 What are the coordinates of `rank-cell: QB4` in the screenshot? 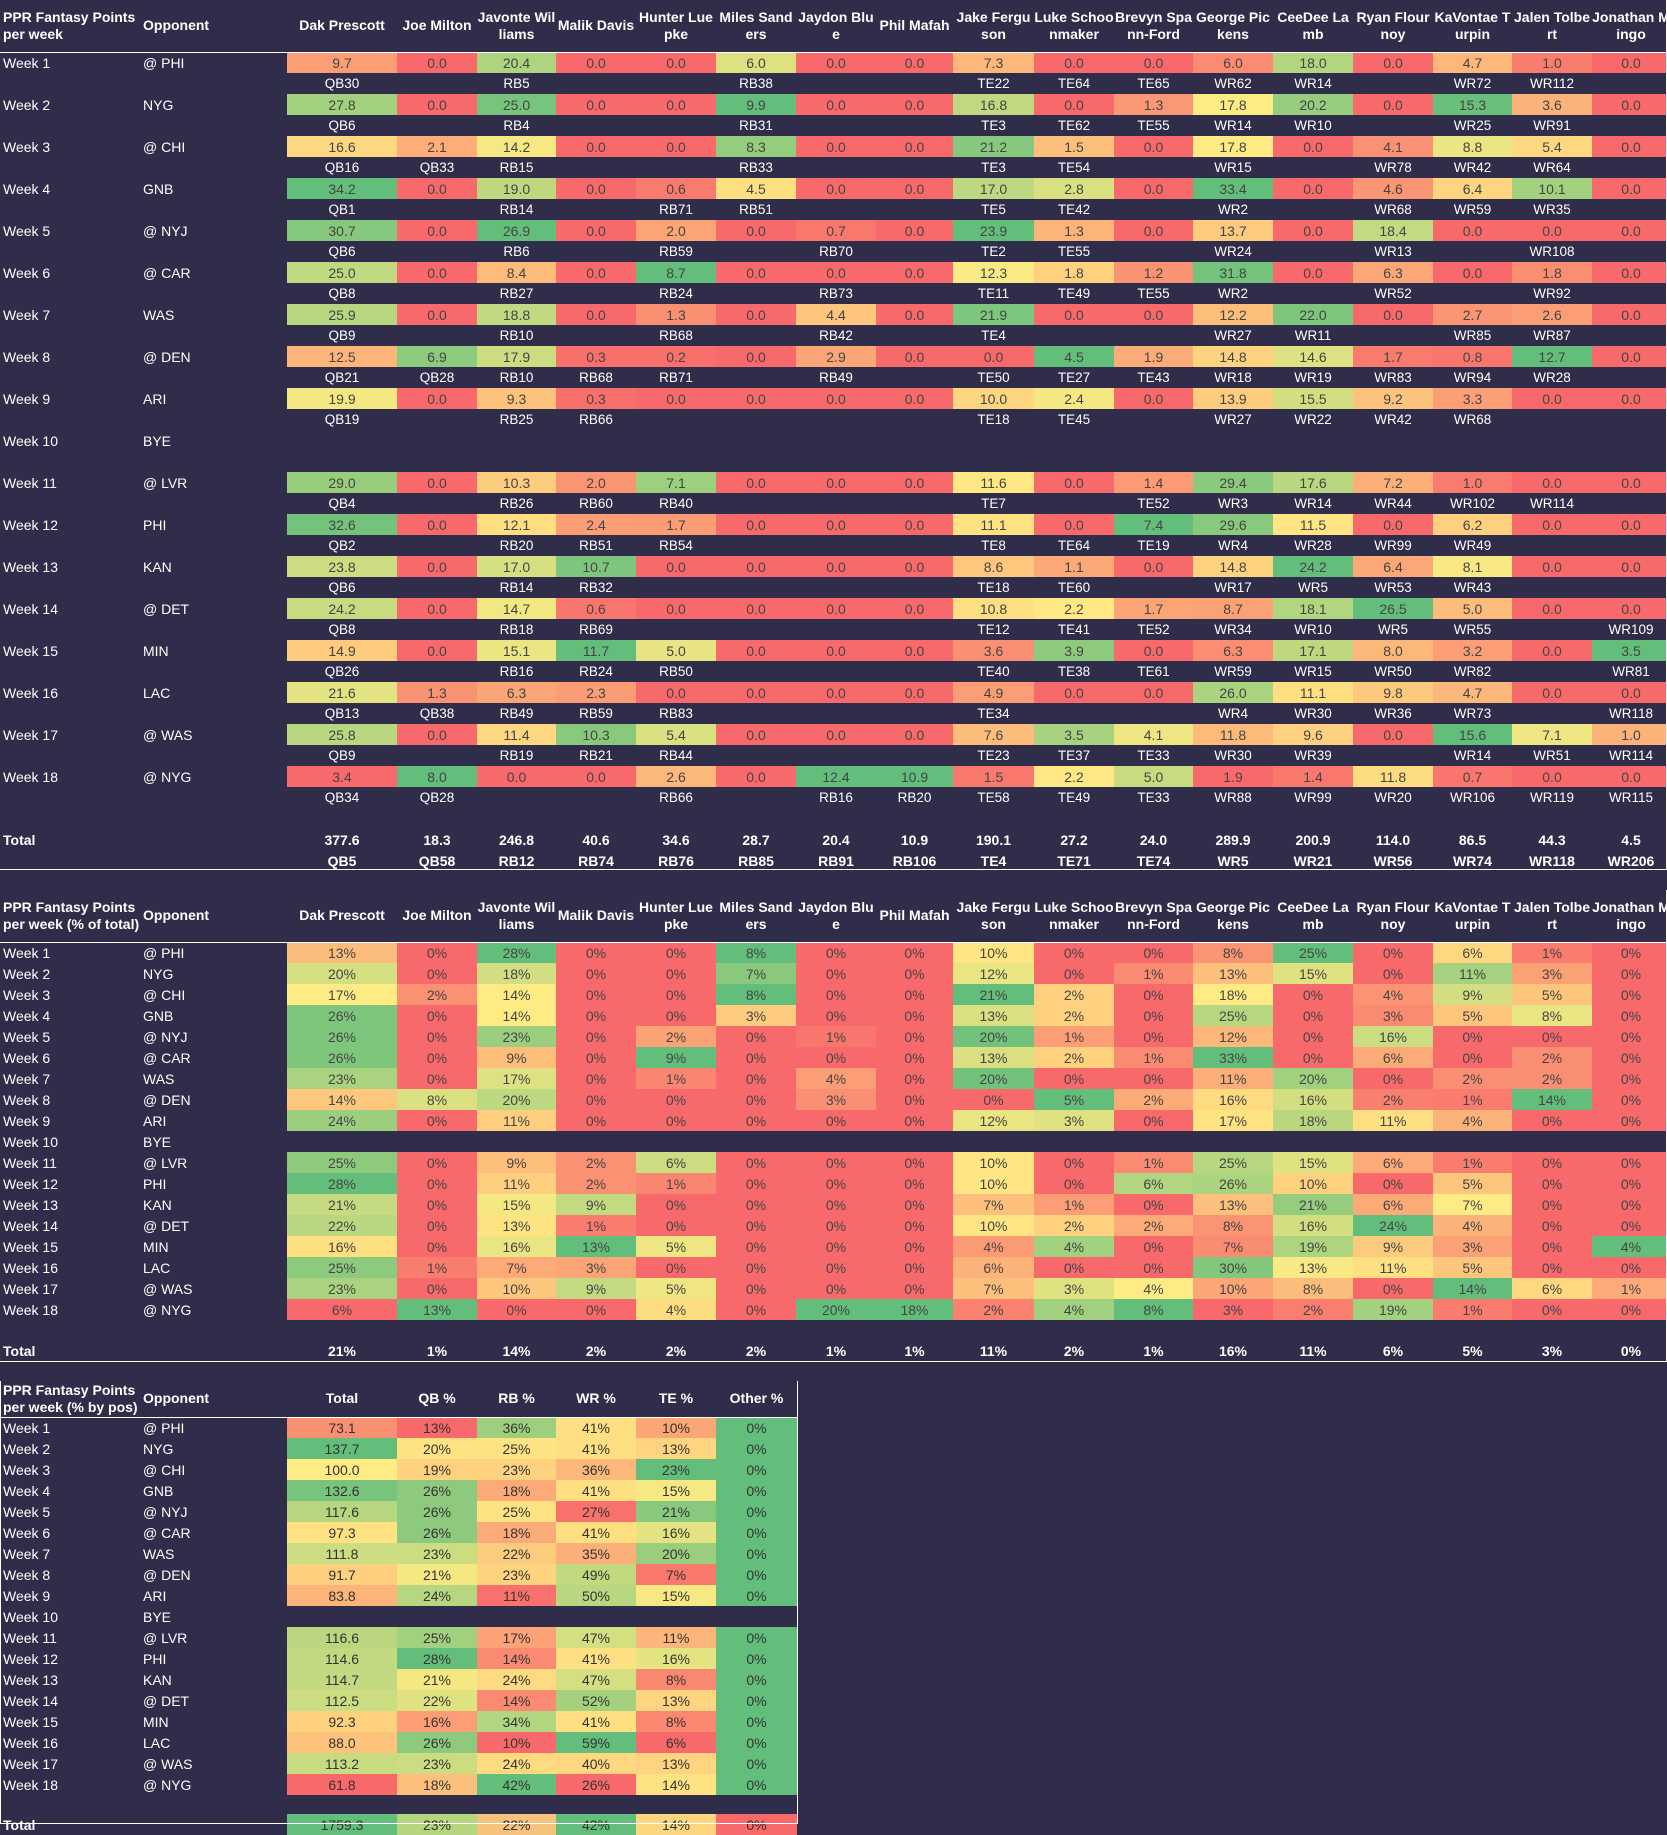 It's located at (342, 503).